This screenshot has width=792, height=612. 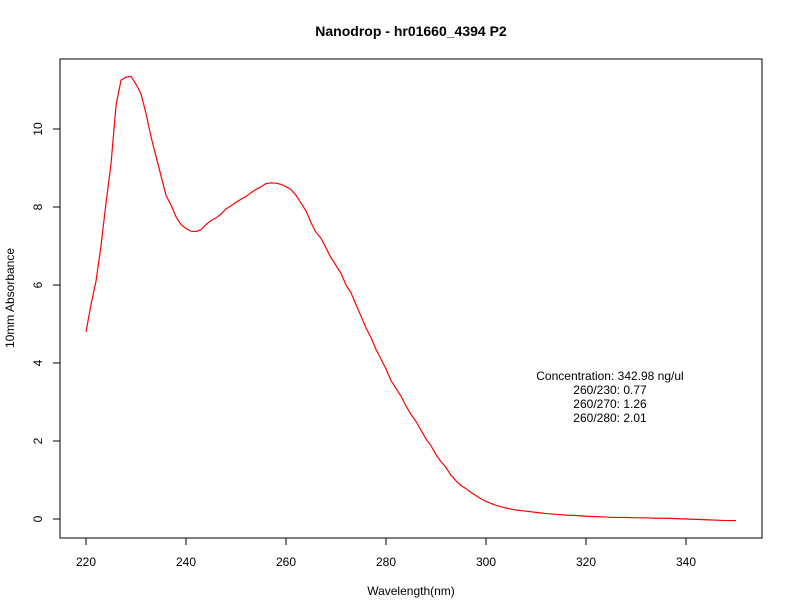 What do you see at coordinates (486, 562) in the screenshot?
I see `x-tick-label: 300` at bounding box center [486, 562].